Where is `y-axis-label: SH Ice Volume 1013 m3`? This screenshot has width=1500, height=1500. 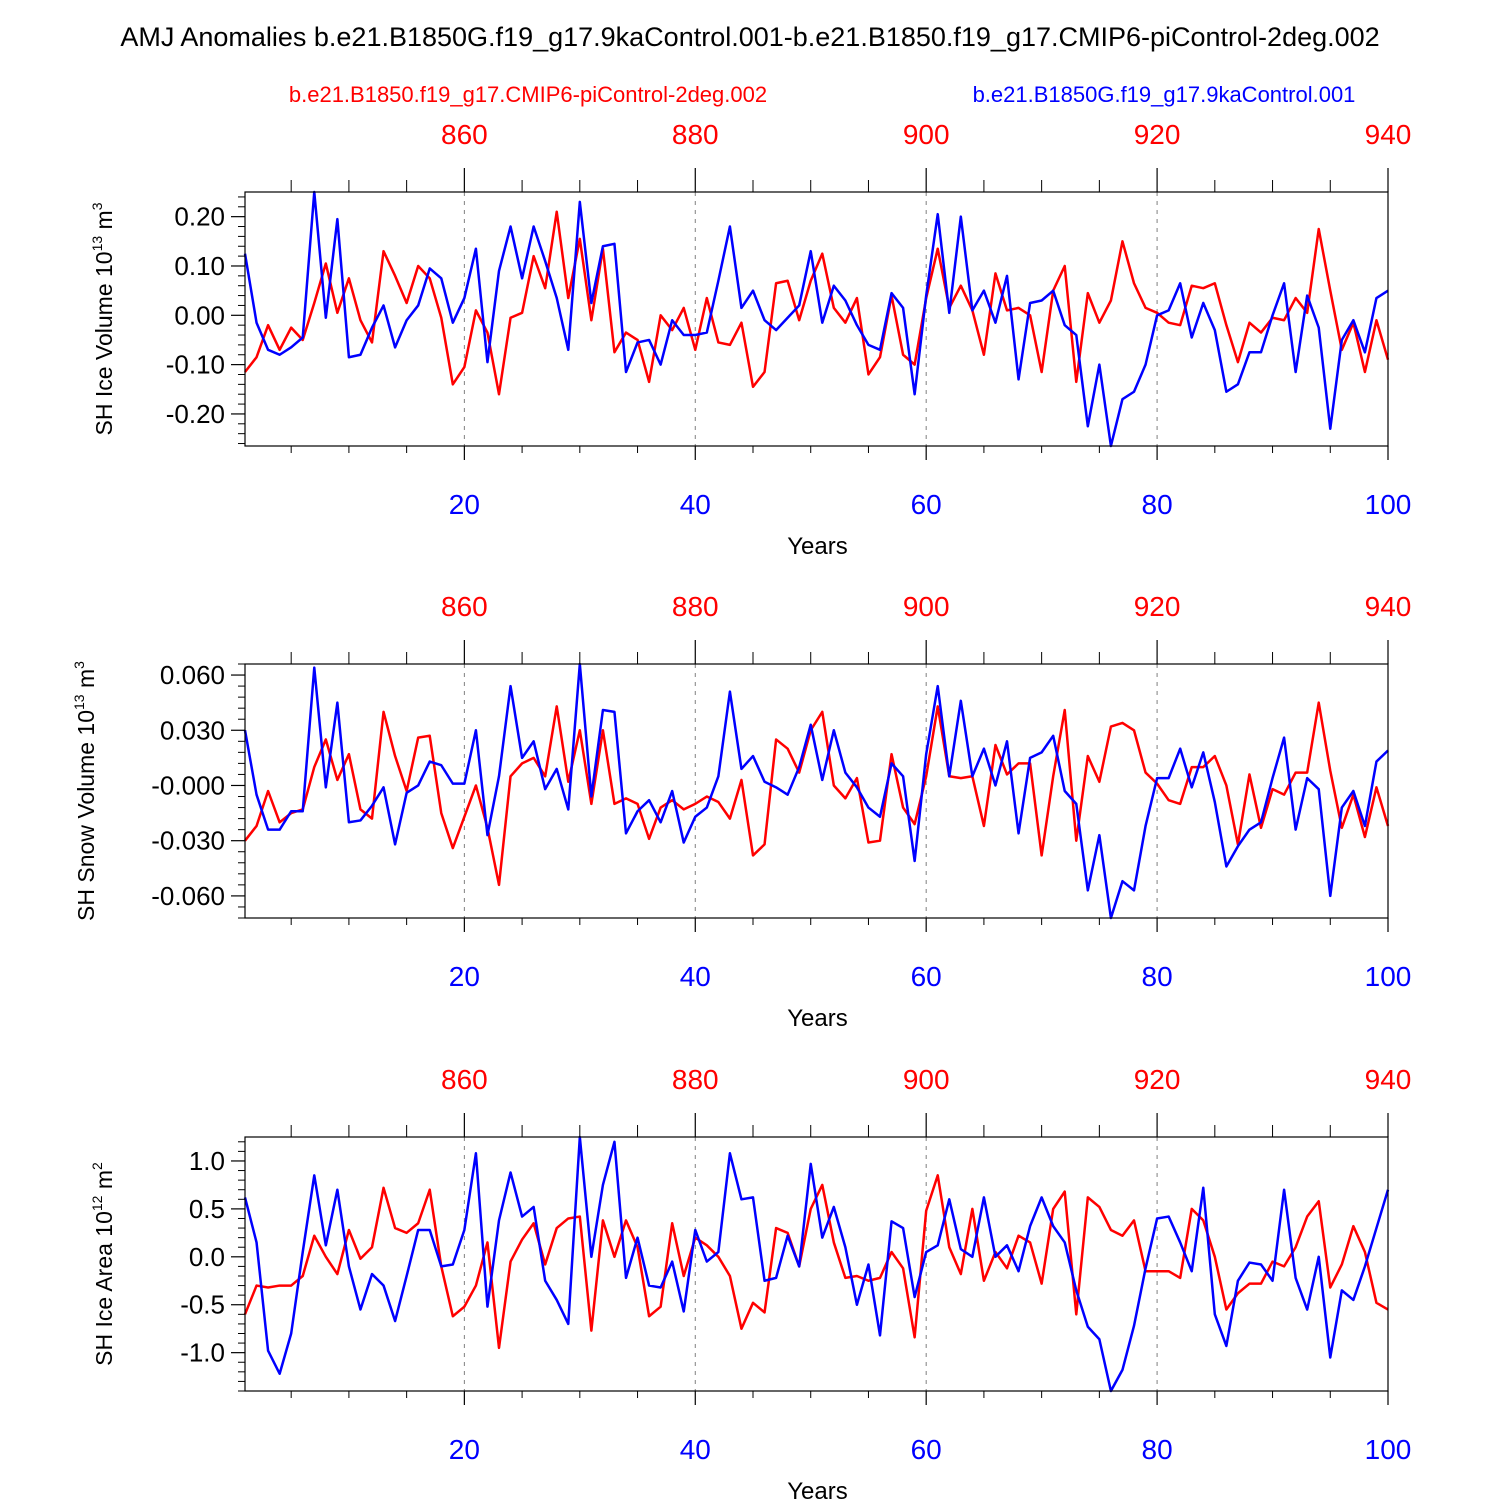
y-axis-label: SH Ice Volume 1013 m3 is located at coordinates (103, 318).